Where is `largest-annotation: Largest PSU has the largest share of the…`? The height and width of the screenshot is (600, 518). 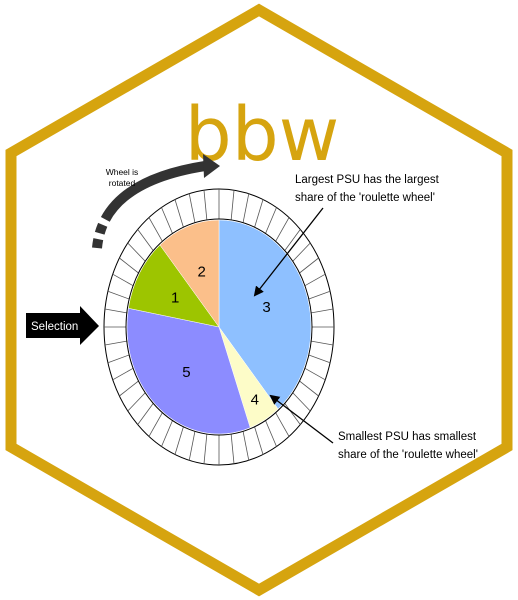 largest-annotation: Largest PSU has the largest share of the… is located at coordinates (346, 235).